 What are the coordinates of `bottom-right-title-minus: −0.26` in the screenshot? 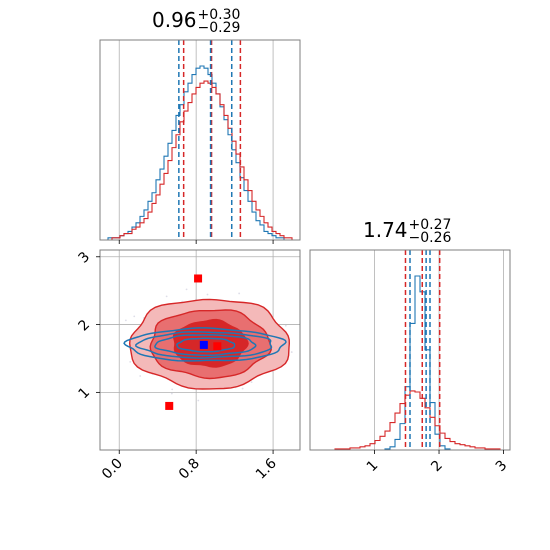 It's located at (430, 237).